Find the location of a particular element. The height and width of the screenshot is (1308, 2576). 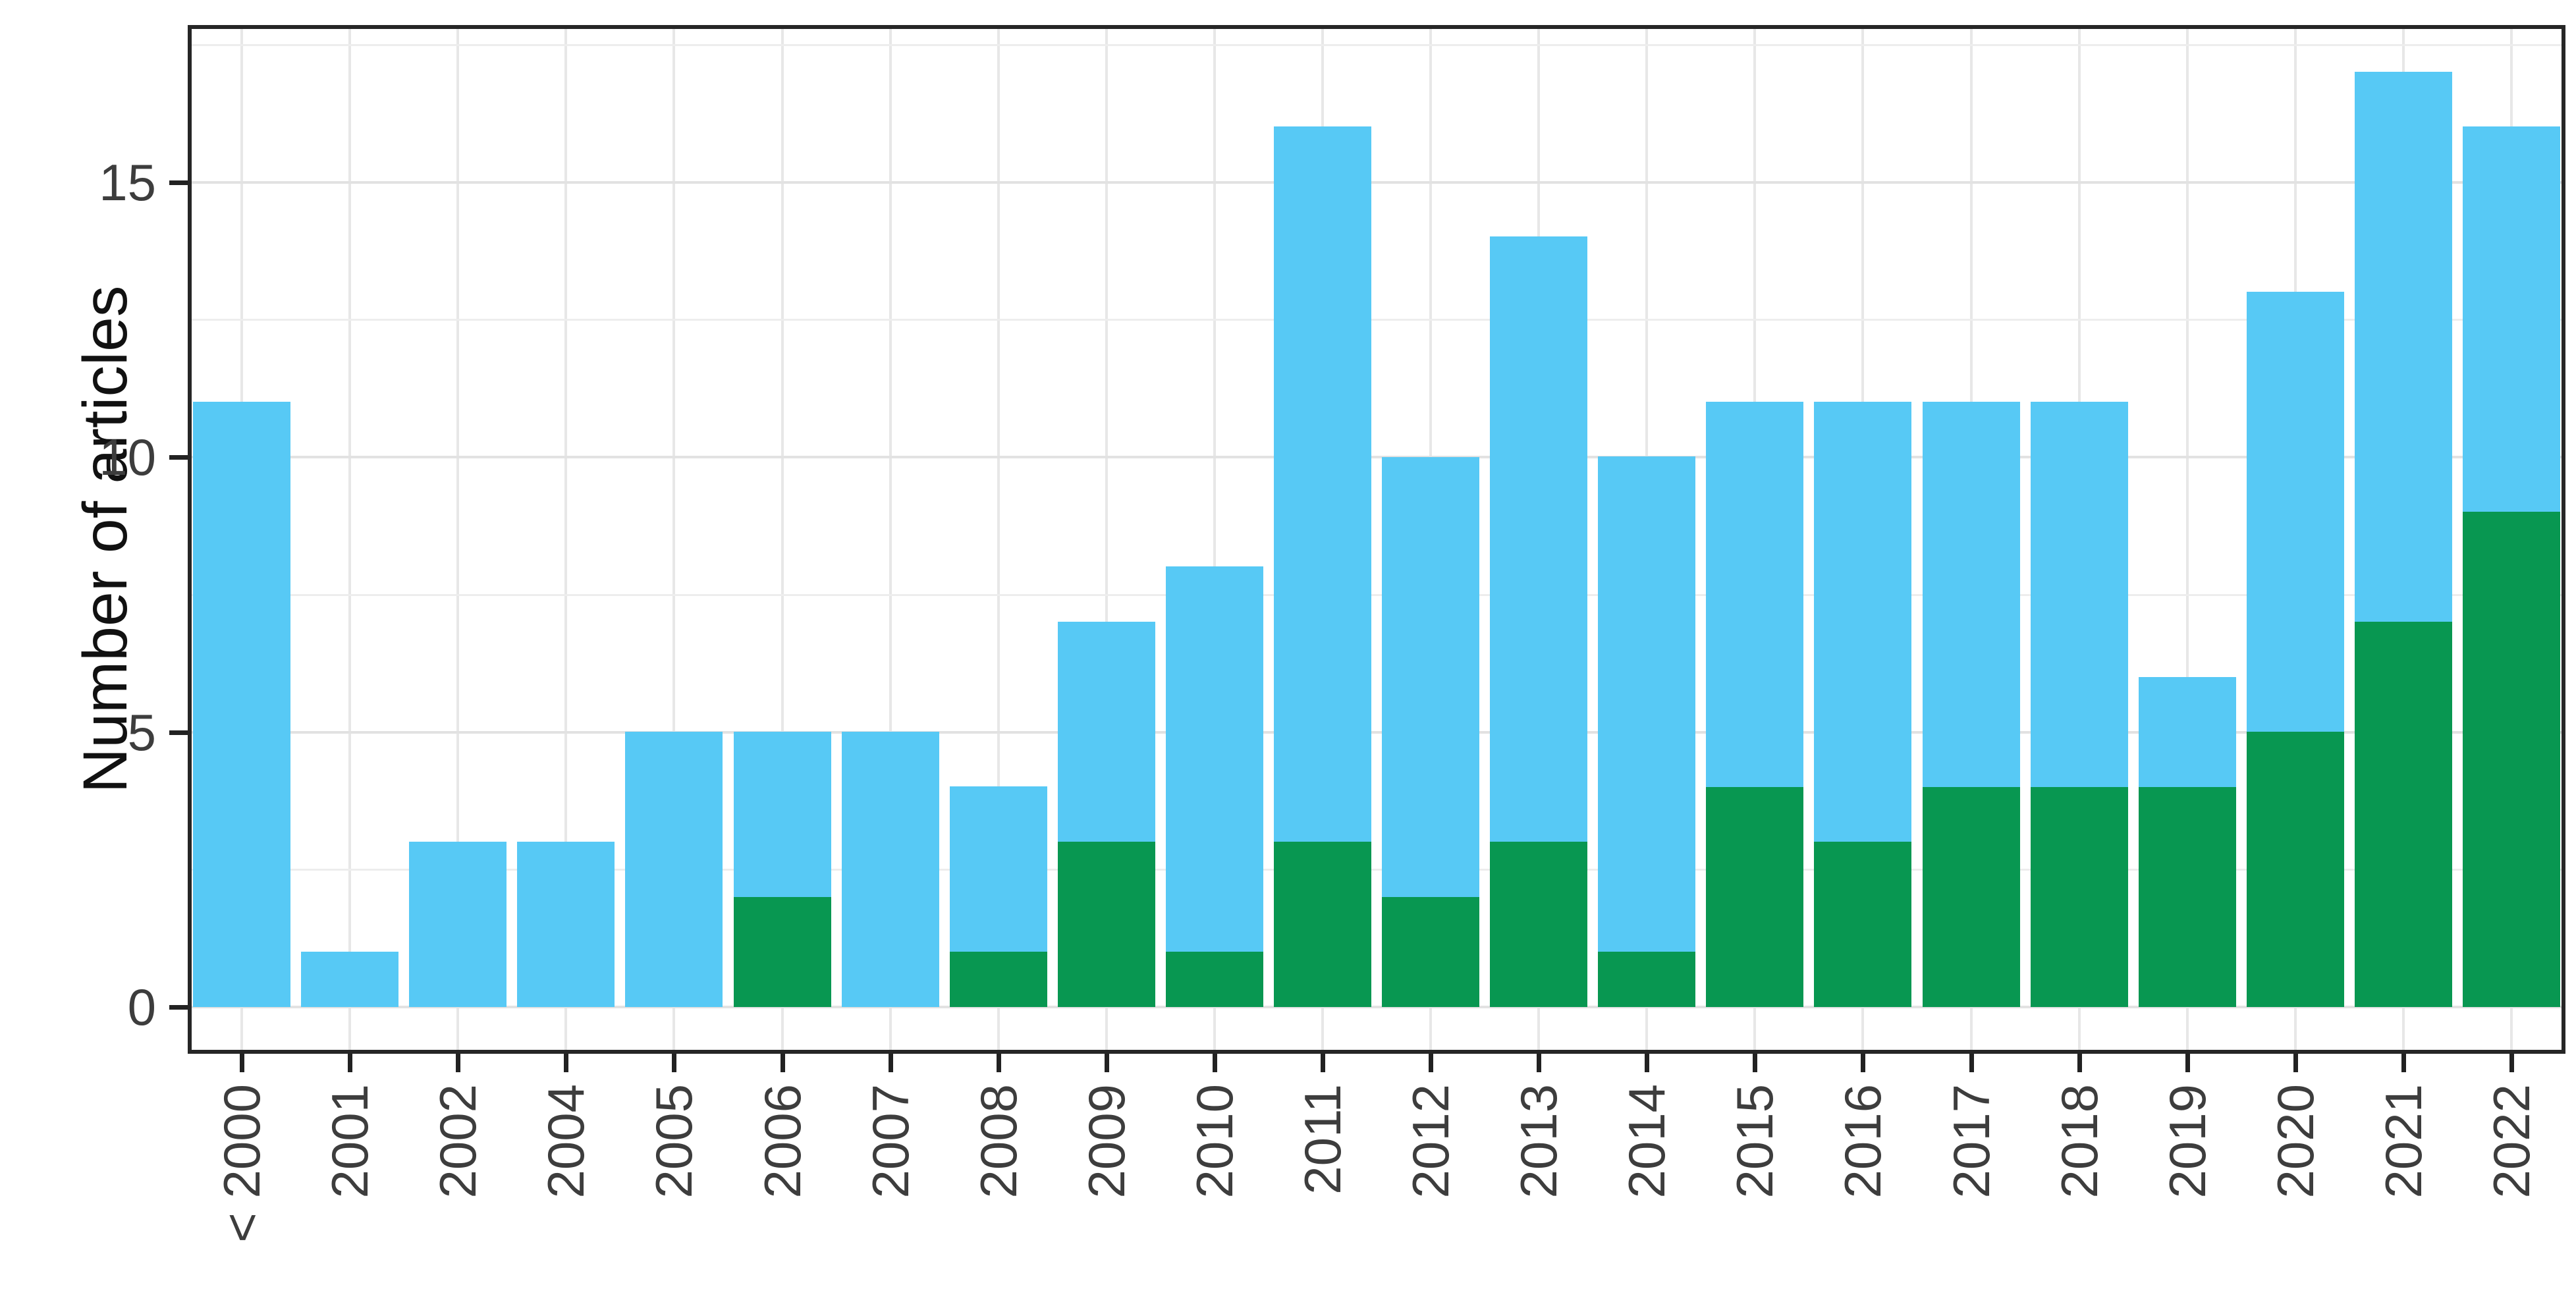

x-tick-label: 2017 is located at coordinates (1971, 1141).